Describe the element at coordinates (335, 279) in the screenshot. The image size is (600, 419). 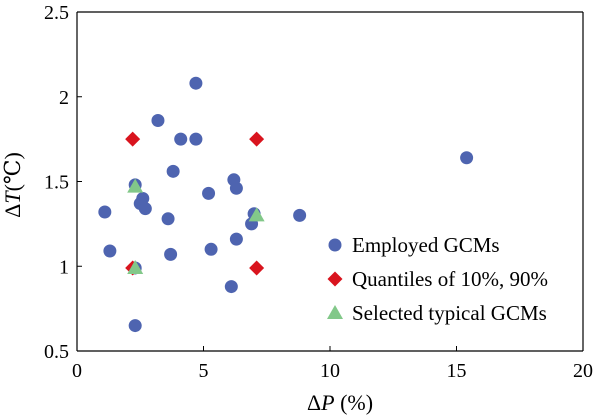
I see `legend-quantile-marker` at that location.